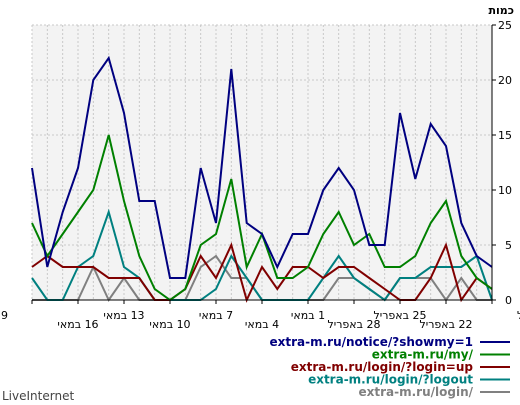 This screenshot has height=405, width=520. What do you see at coordinates (508, 245) in the screenshot?
I see `y-tick-label: 5` at bounding box center [508, 245].